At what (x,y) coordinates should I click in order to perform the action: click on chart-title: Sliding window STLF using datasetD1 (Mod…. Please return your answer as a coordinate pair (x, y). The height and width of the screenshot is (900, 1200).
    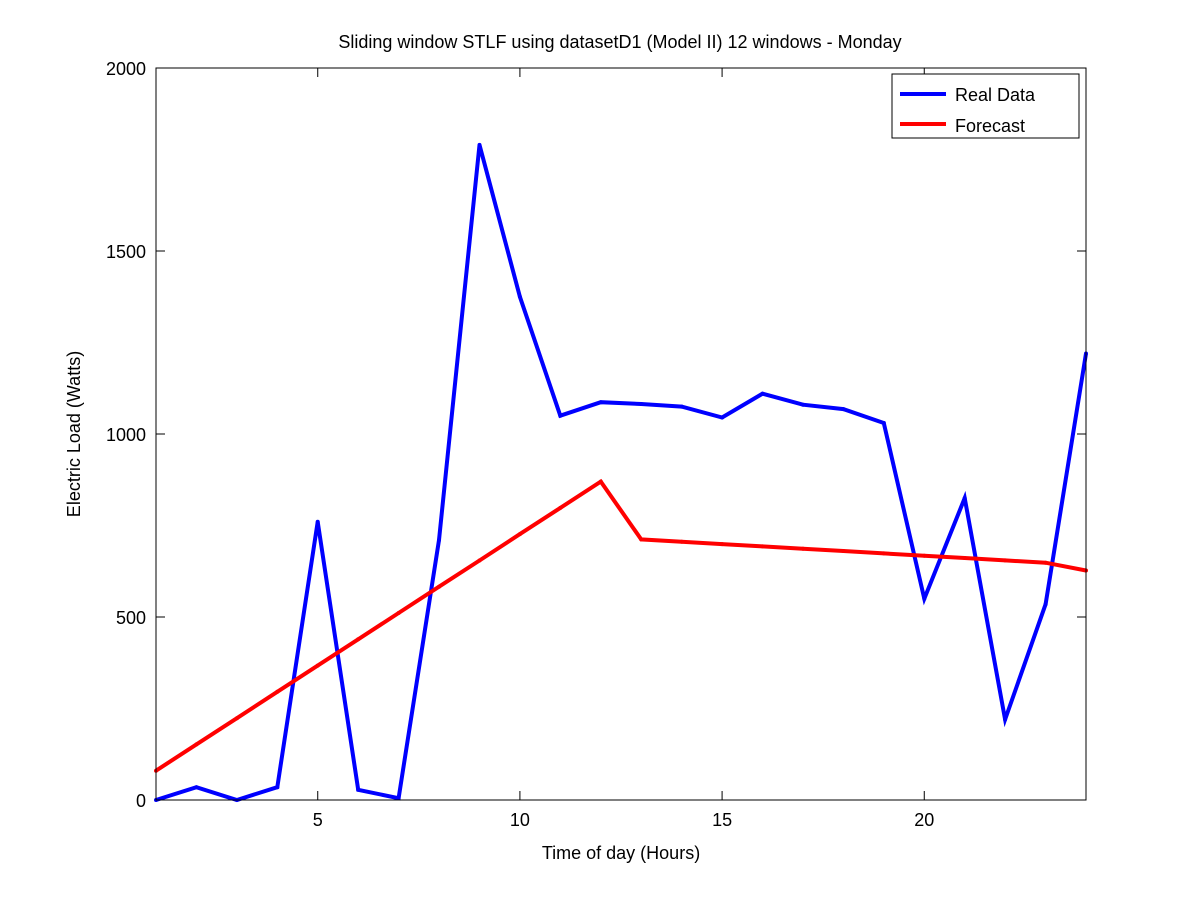
    Looking at the image, I should click on (619, 42).